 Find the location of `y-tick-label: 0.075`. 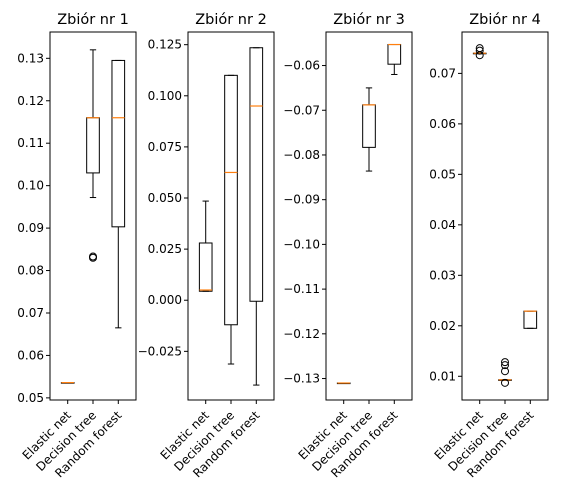

y-tick-label: 0.075 is located at coordinates (165, 147).